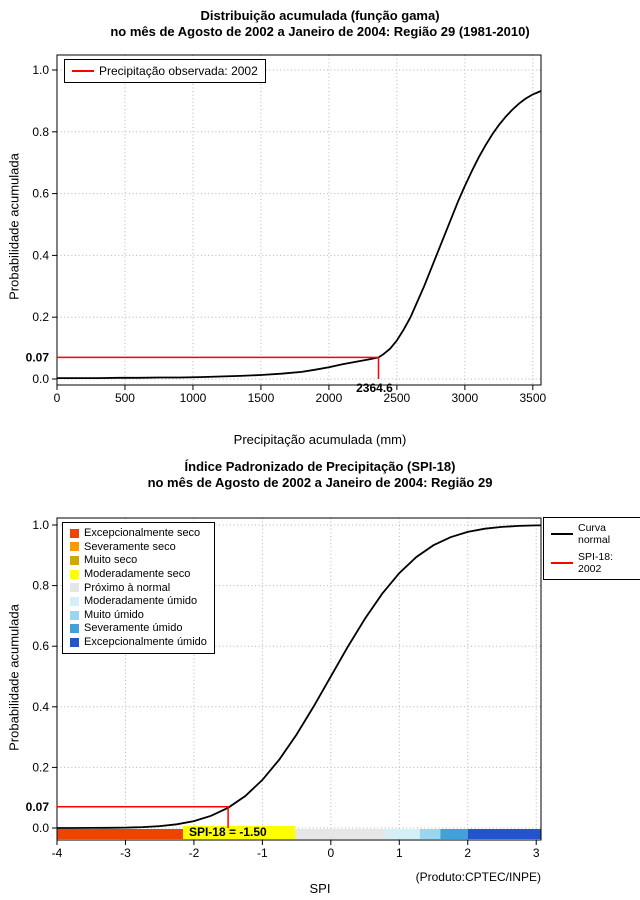 The image size is (640, 900). Describe the element at coordinates (127, 587) in the screenshot. I see `legend-label: Próximo à normal` at that location.